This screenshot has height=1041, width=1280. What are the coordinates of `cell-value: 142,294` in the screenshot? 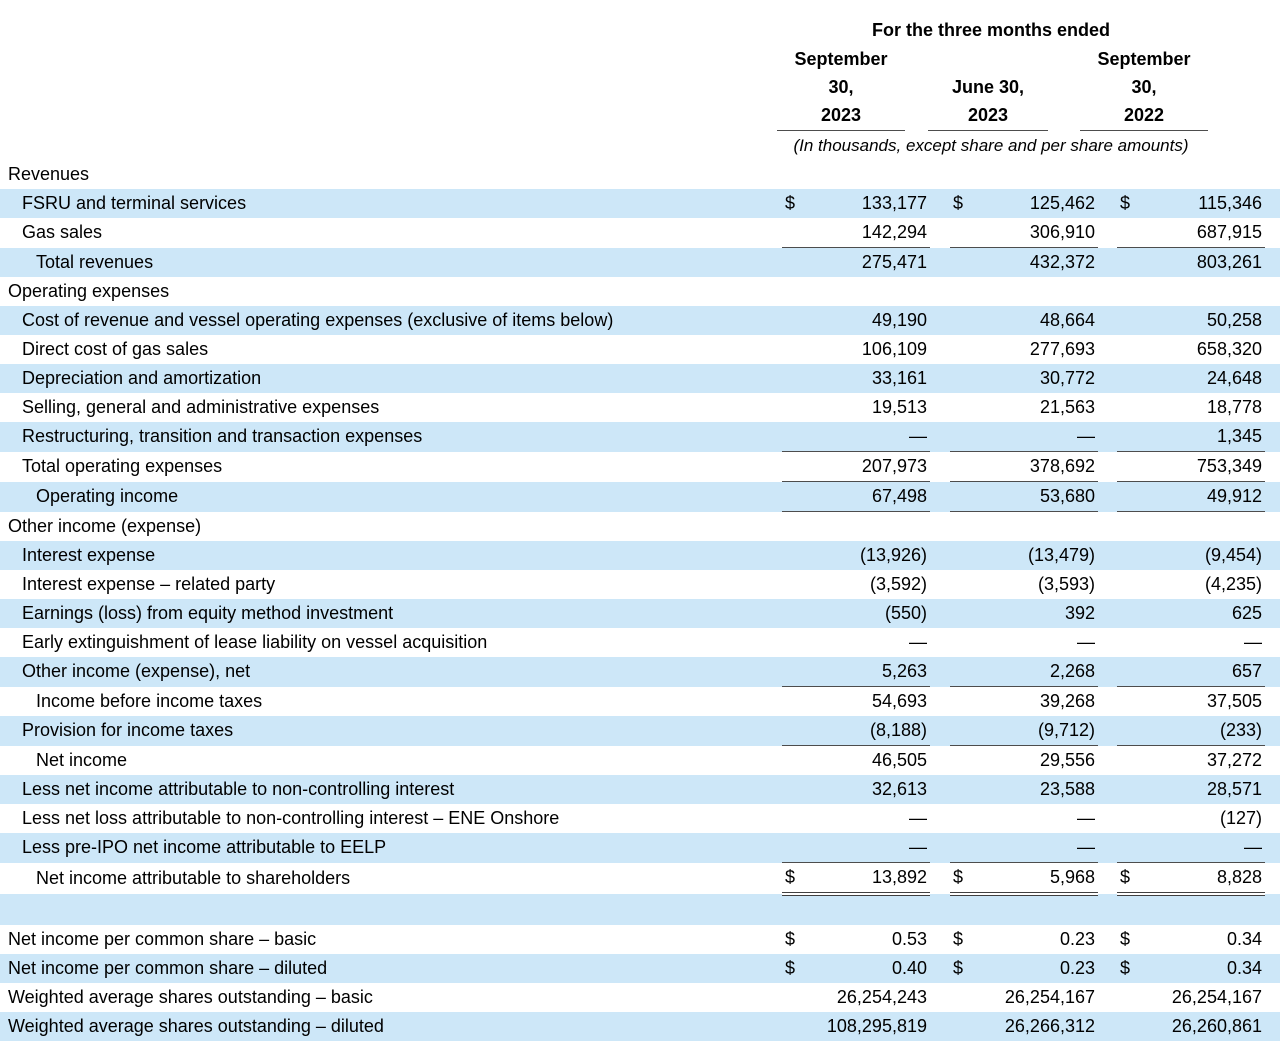 It's located at (871, 233).